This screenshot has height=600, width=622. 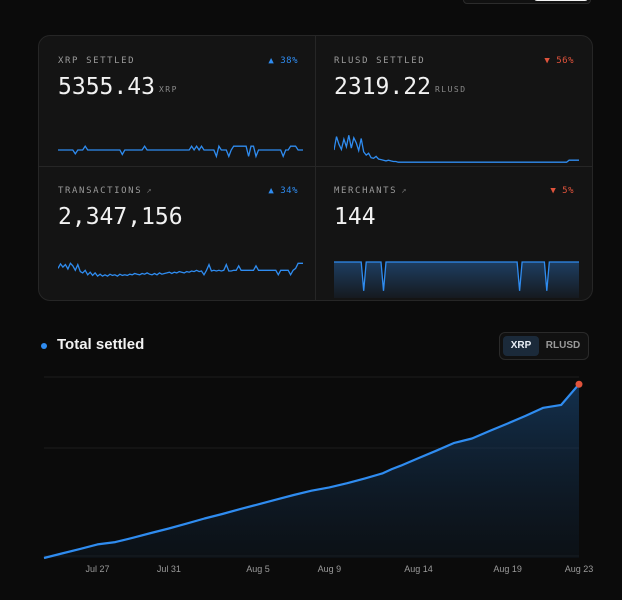 I want to click on x-tick-label: Jul 31, so click(x=169, y=569).